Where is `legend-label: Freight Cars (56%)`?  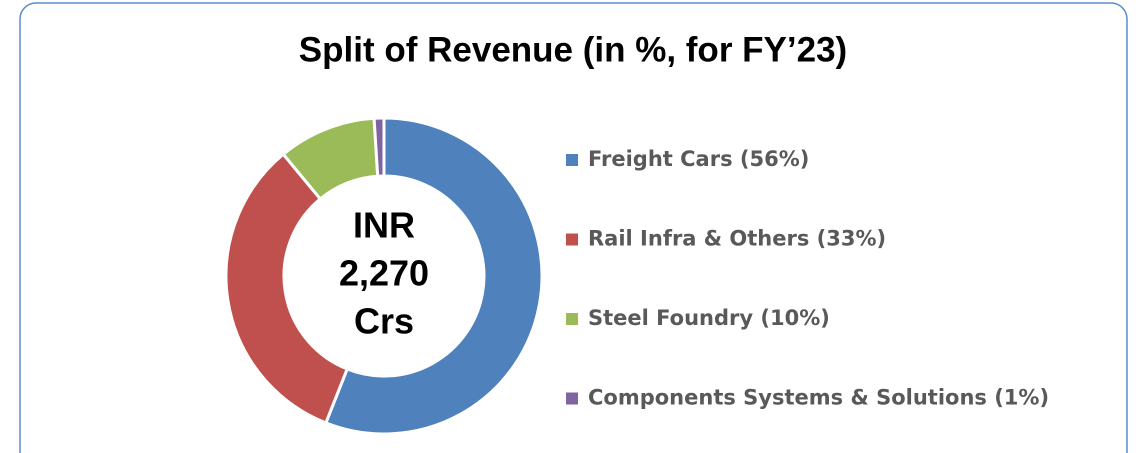 legend-label: Freight Cars (56%) is located at coordinates (698, 159).